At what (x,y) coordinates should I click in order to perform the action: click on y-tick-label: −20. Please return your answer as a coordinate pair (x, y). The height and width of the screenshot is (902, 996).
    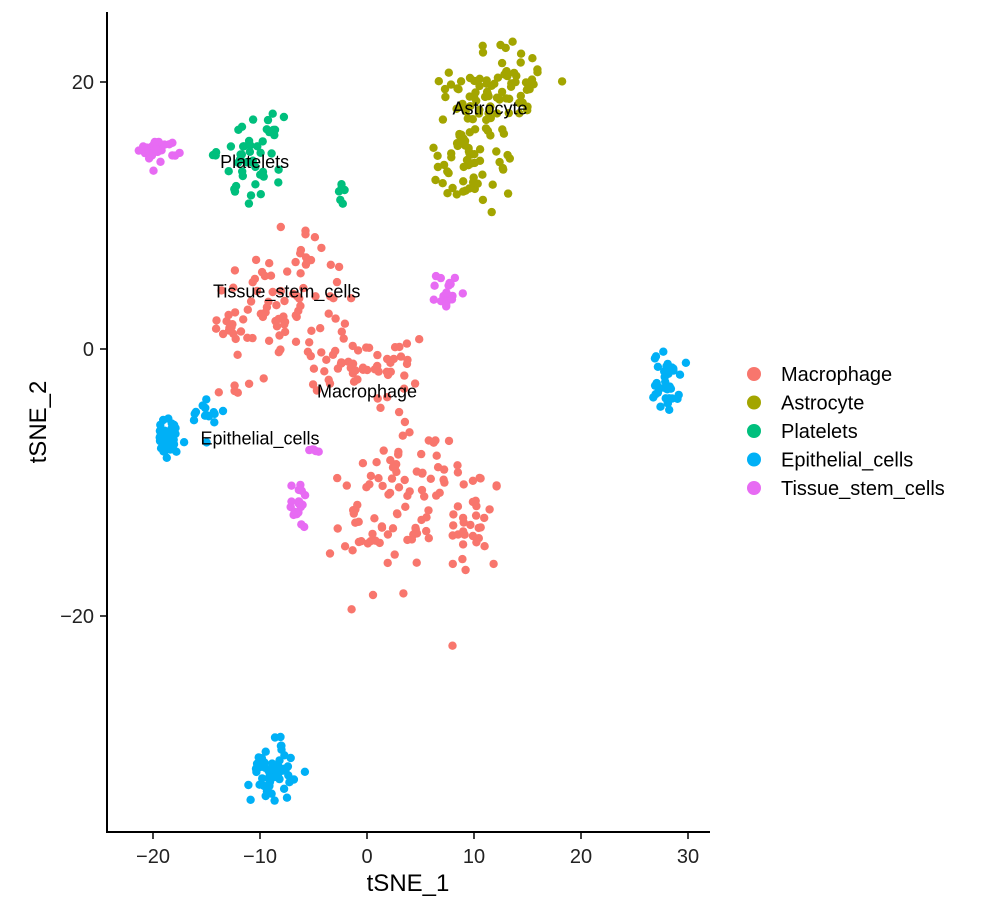
    Looking at the image, I should click on (77, 617).